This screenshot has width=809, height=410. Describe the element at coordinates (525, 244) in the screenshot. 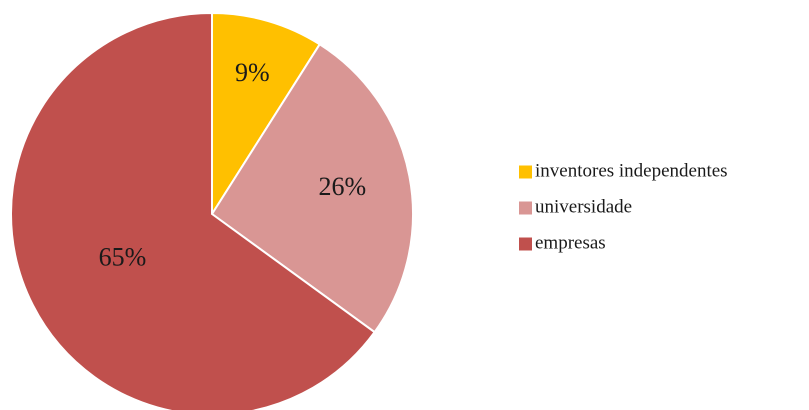

I see `legend-swatch-empresas` at that location.